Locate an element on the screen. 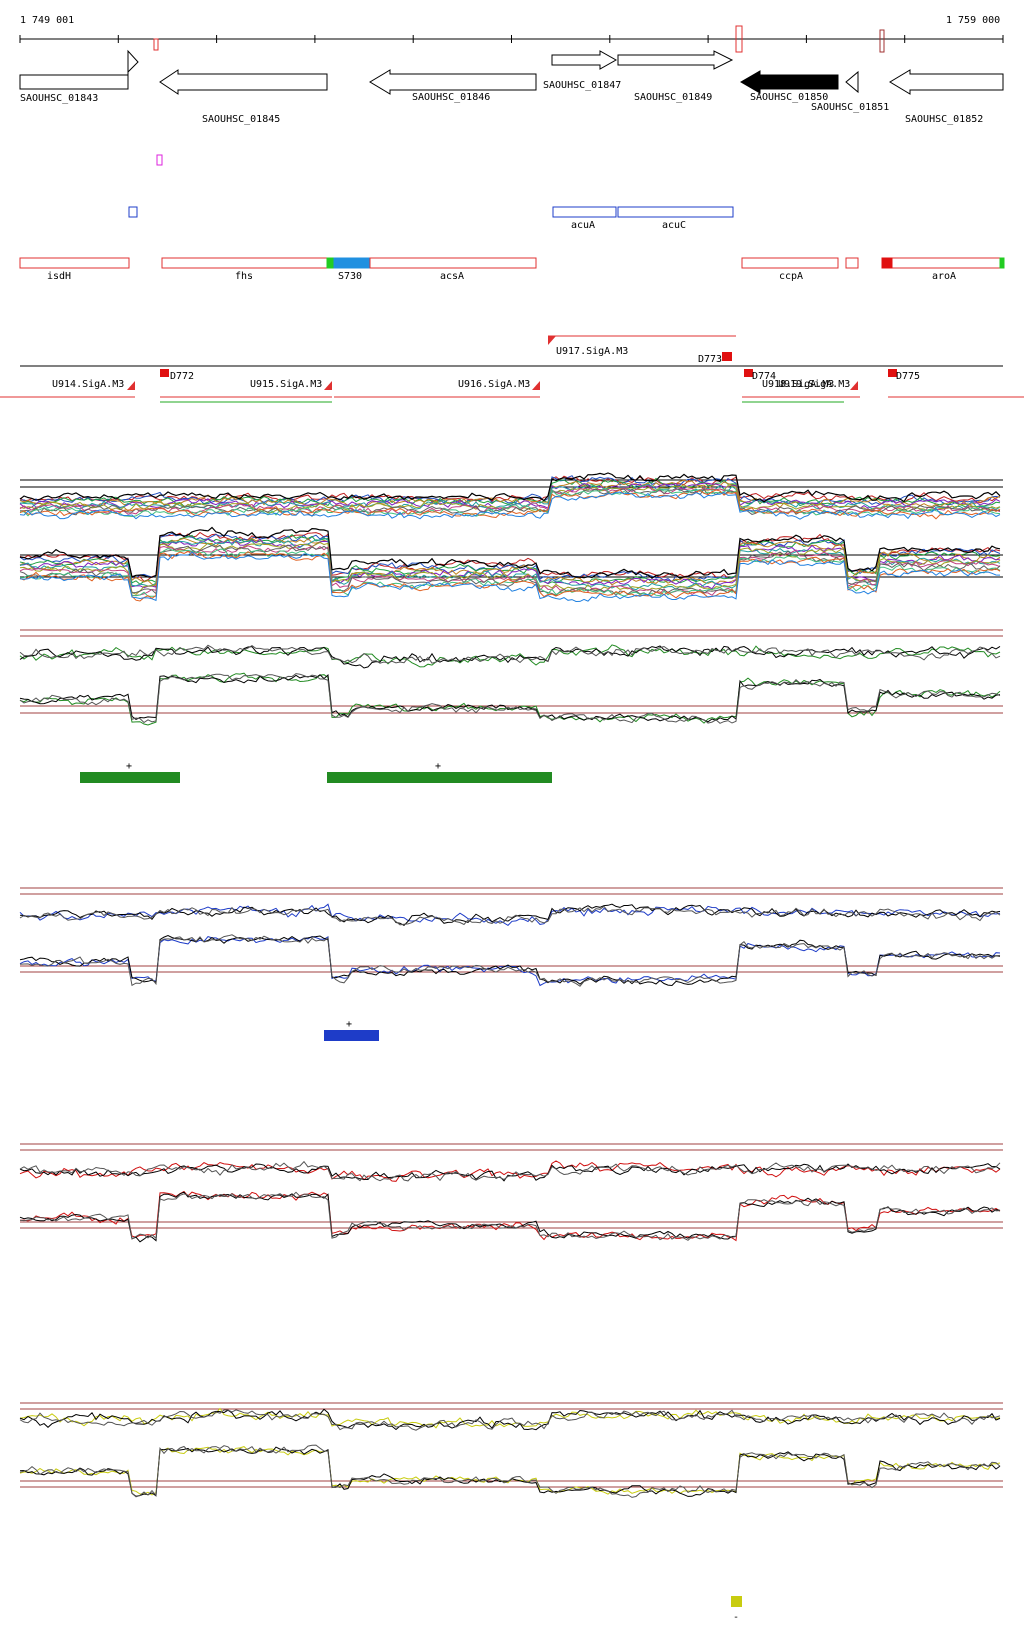 This screenshot has width=1024, height=1640. gene-label: SAOUHSC_01843 is located at coordinates (59, 98).